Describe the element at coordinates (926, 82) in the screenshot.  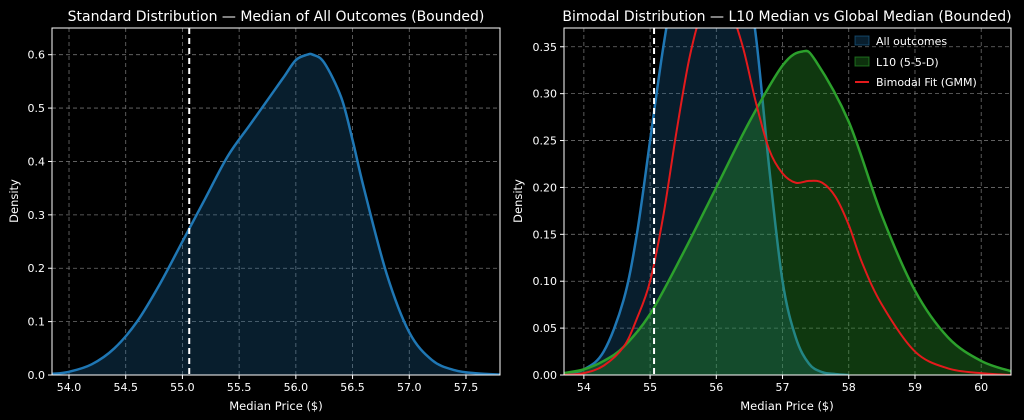
I see `legend-label-gmm: Bimodal Fit (GMM)` at that location.